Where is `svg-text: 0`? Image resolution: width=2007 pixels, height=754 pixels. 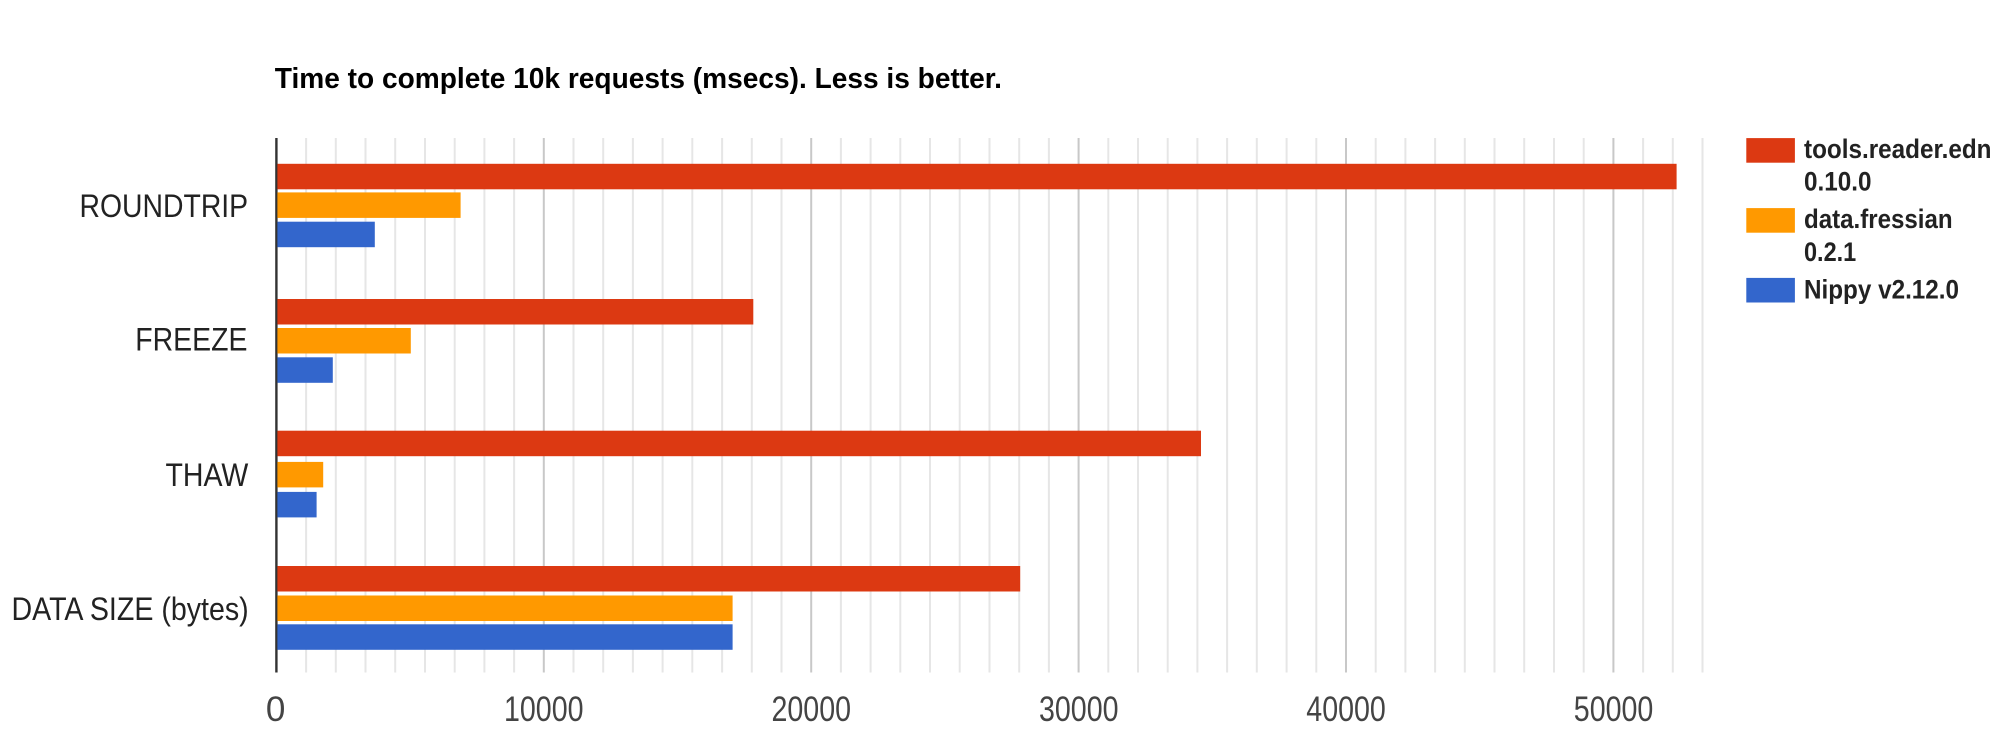
svg-text: 0 is located at coordinates (275, 709).